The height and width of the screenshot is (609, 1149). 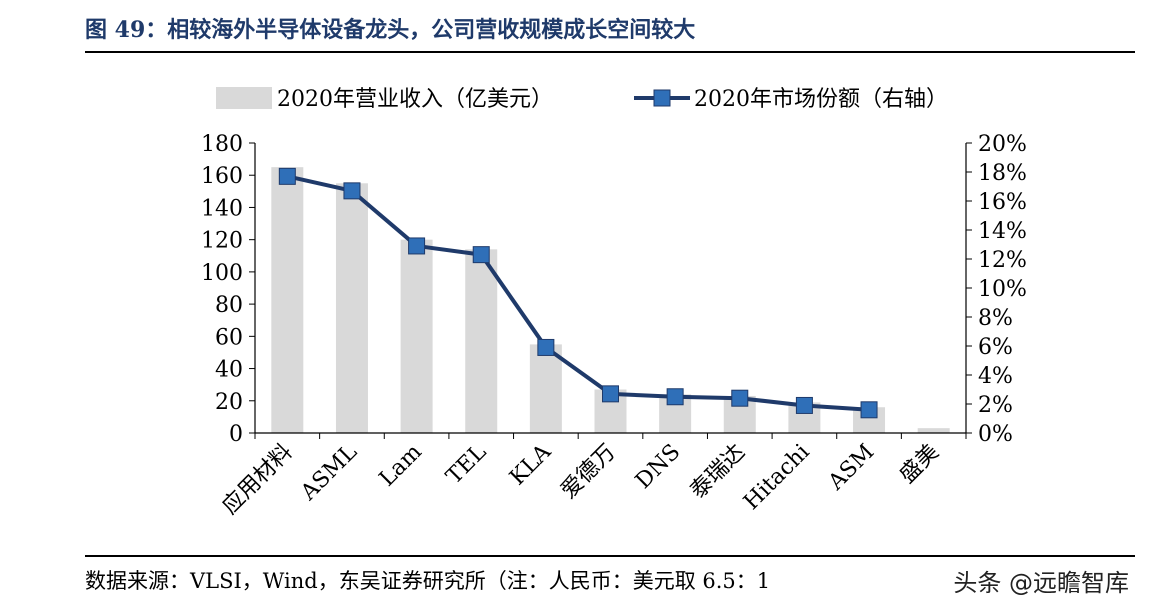 I want to click on category-label-3: TEL, so click(x=467, y=464).